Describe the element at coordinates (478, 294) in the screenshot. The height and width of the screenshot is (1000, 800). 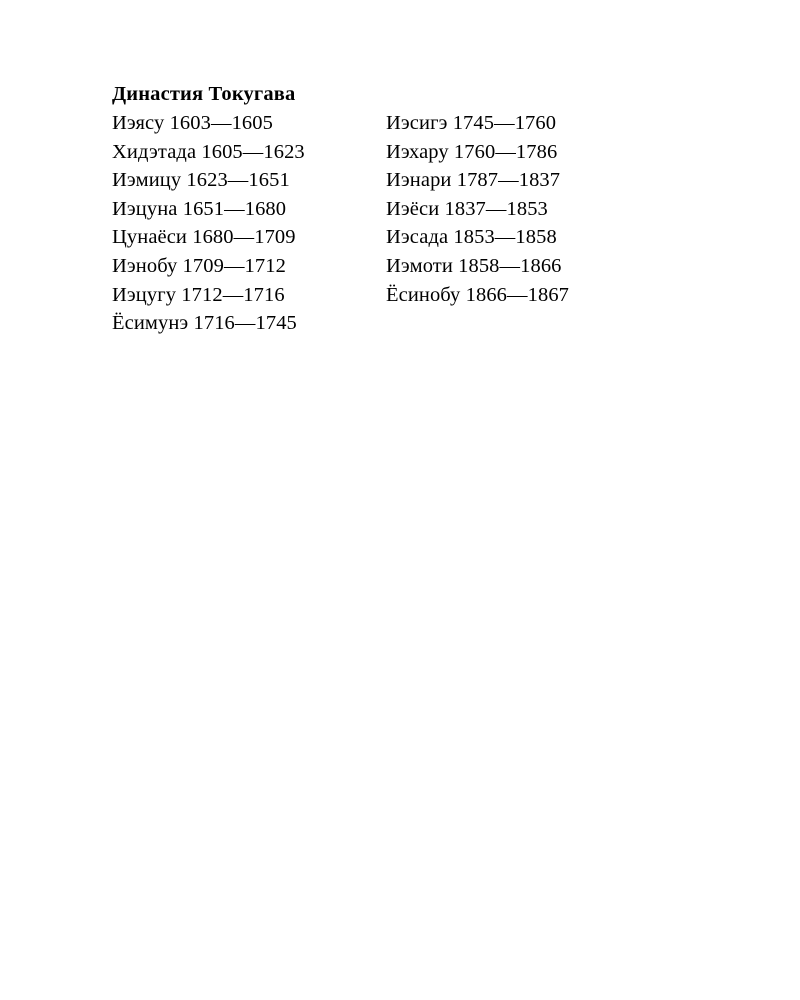
I see `list-item: Ёсинобу 1866—1867` at that location.